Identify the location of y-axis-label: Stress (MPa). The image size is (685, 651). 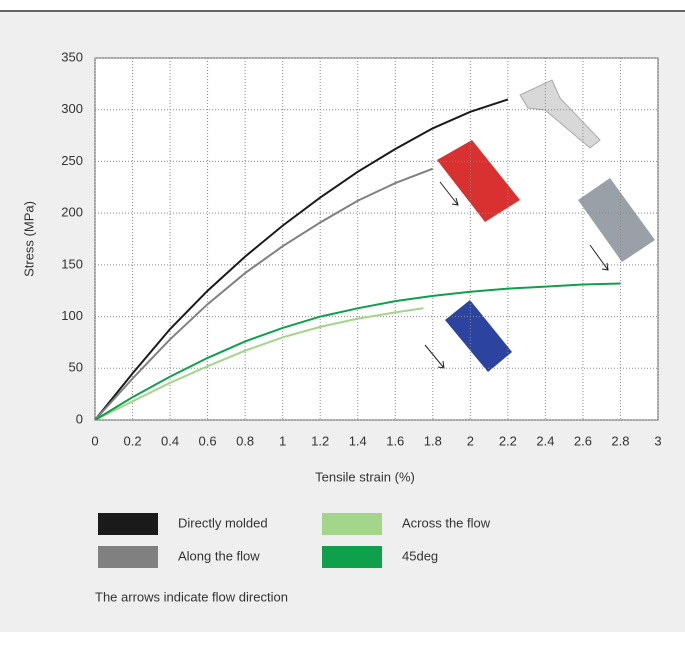
(28, 239).